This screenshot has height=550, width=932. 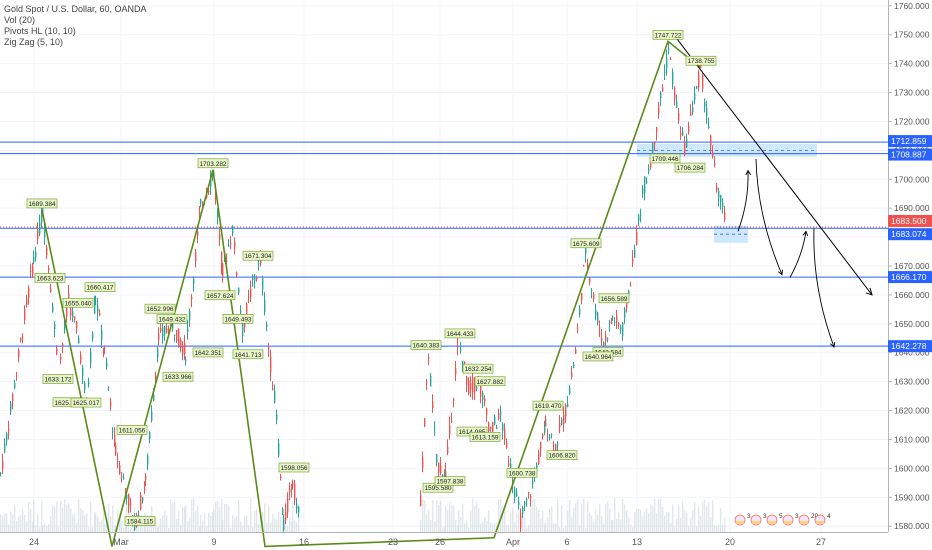 What do you see at coordinates (912, 121) in the screenshot?
I see `price-tick-label: 1720.000` at bounding box center [912, 121].